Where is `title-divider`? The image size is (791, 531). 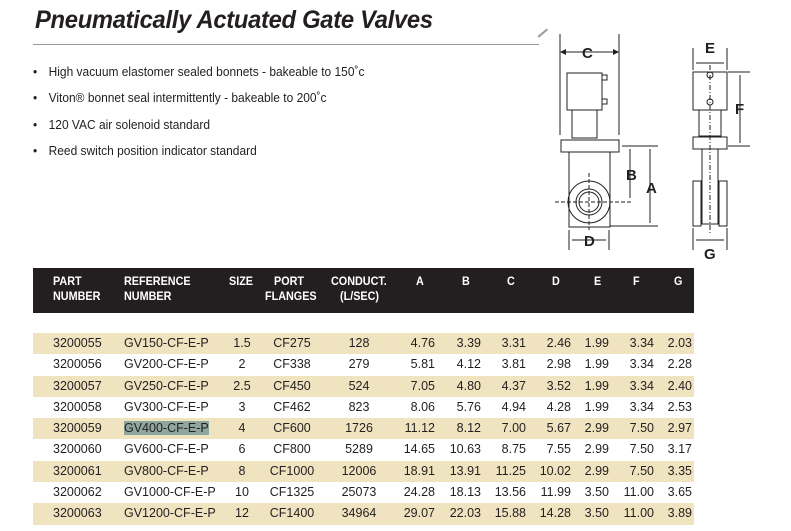
title-divider is located at coordinates (286, 44).